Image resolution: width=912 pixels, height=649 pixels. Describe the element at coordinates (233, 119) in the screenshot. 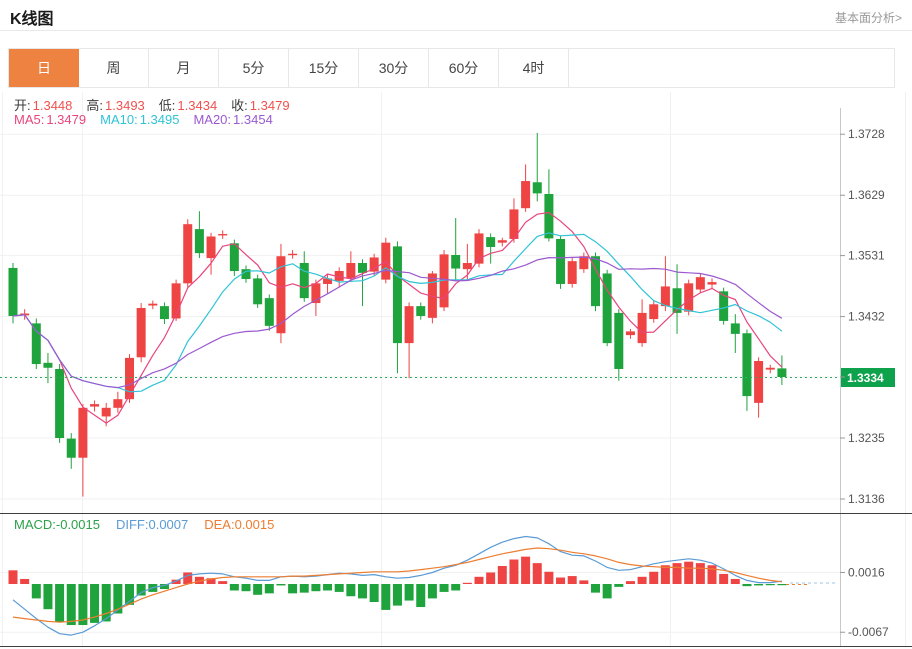

I see `ma20-value: MA20: 1.3454` at that location.